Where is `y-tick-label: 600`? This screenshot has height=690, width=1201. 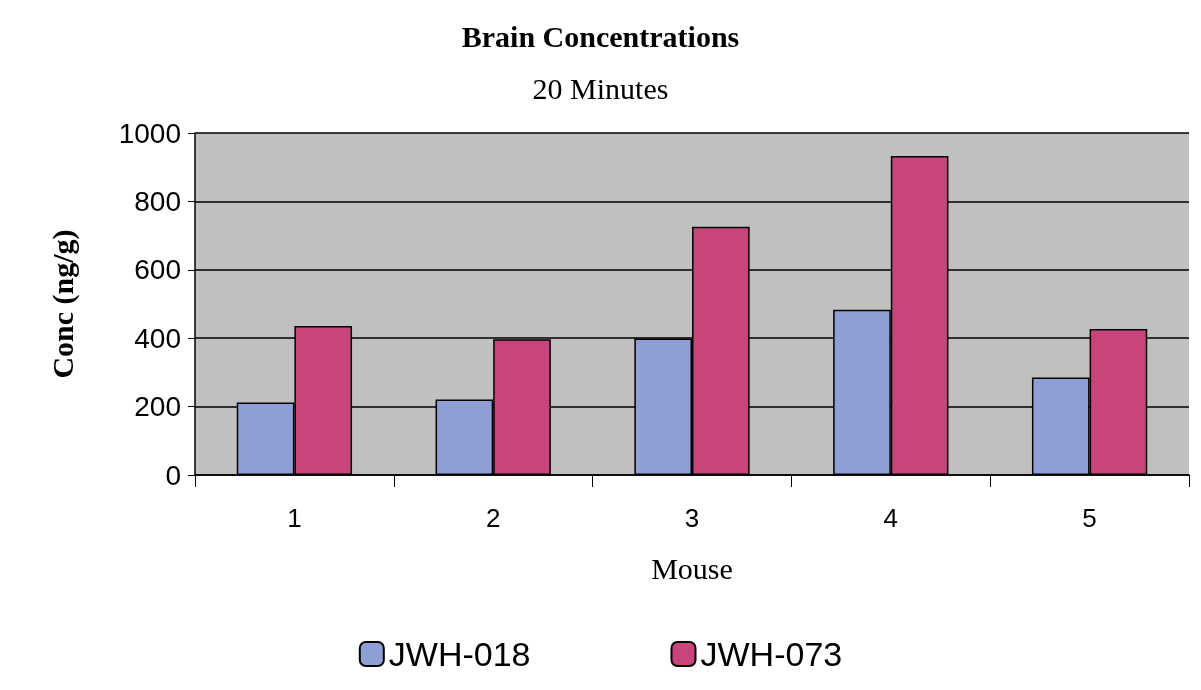
y-tick-label: 600 is located at coordinates (157, 270).